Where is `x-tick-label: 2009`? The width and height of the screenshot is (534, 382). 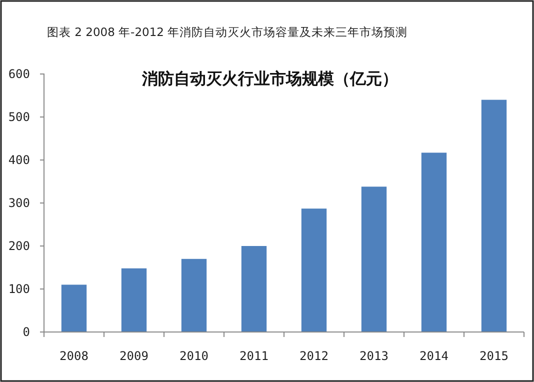 x-tick-label: 2009 is located at coordinates (134, 356).